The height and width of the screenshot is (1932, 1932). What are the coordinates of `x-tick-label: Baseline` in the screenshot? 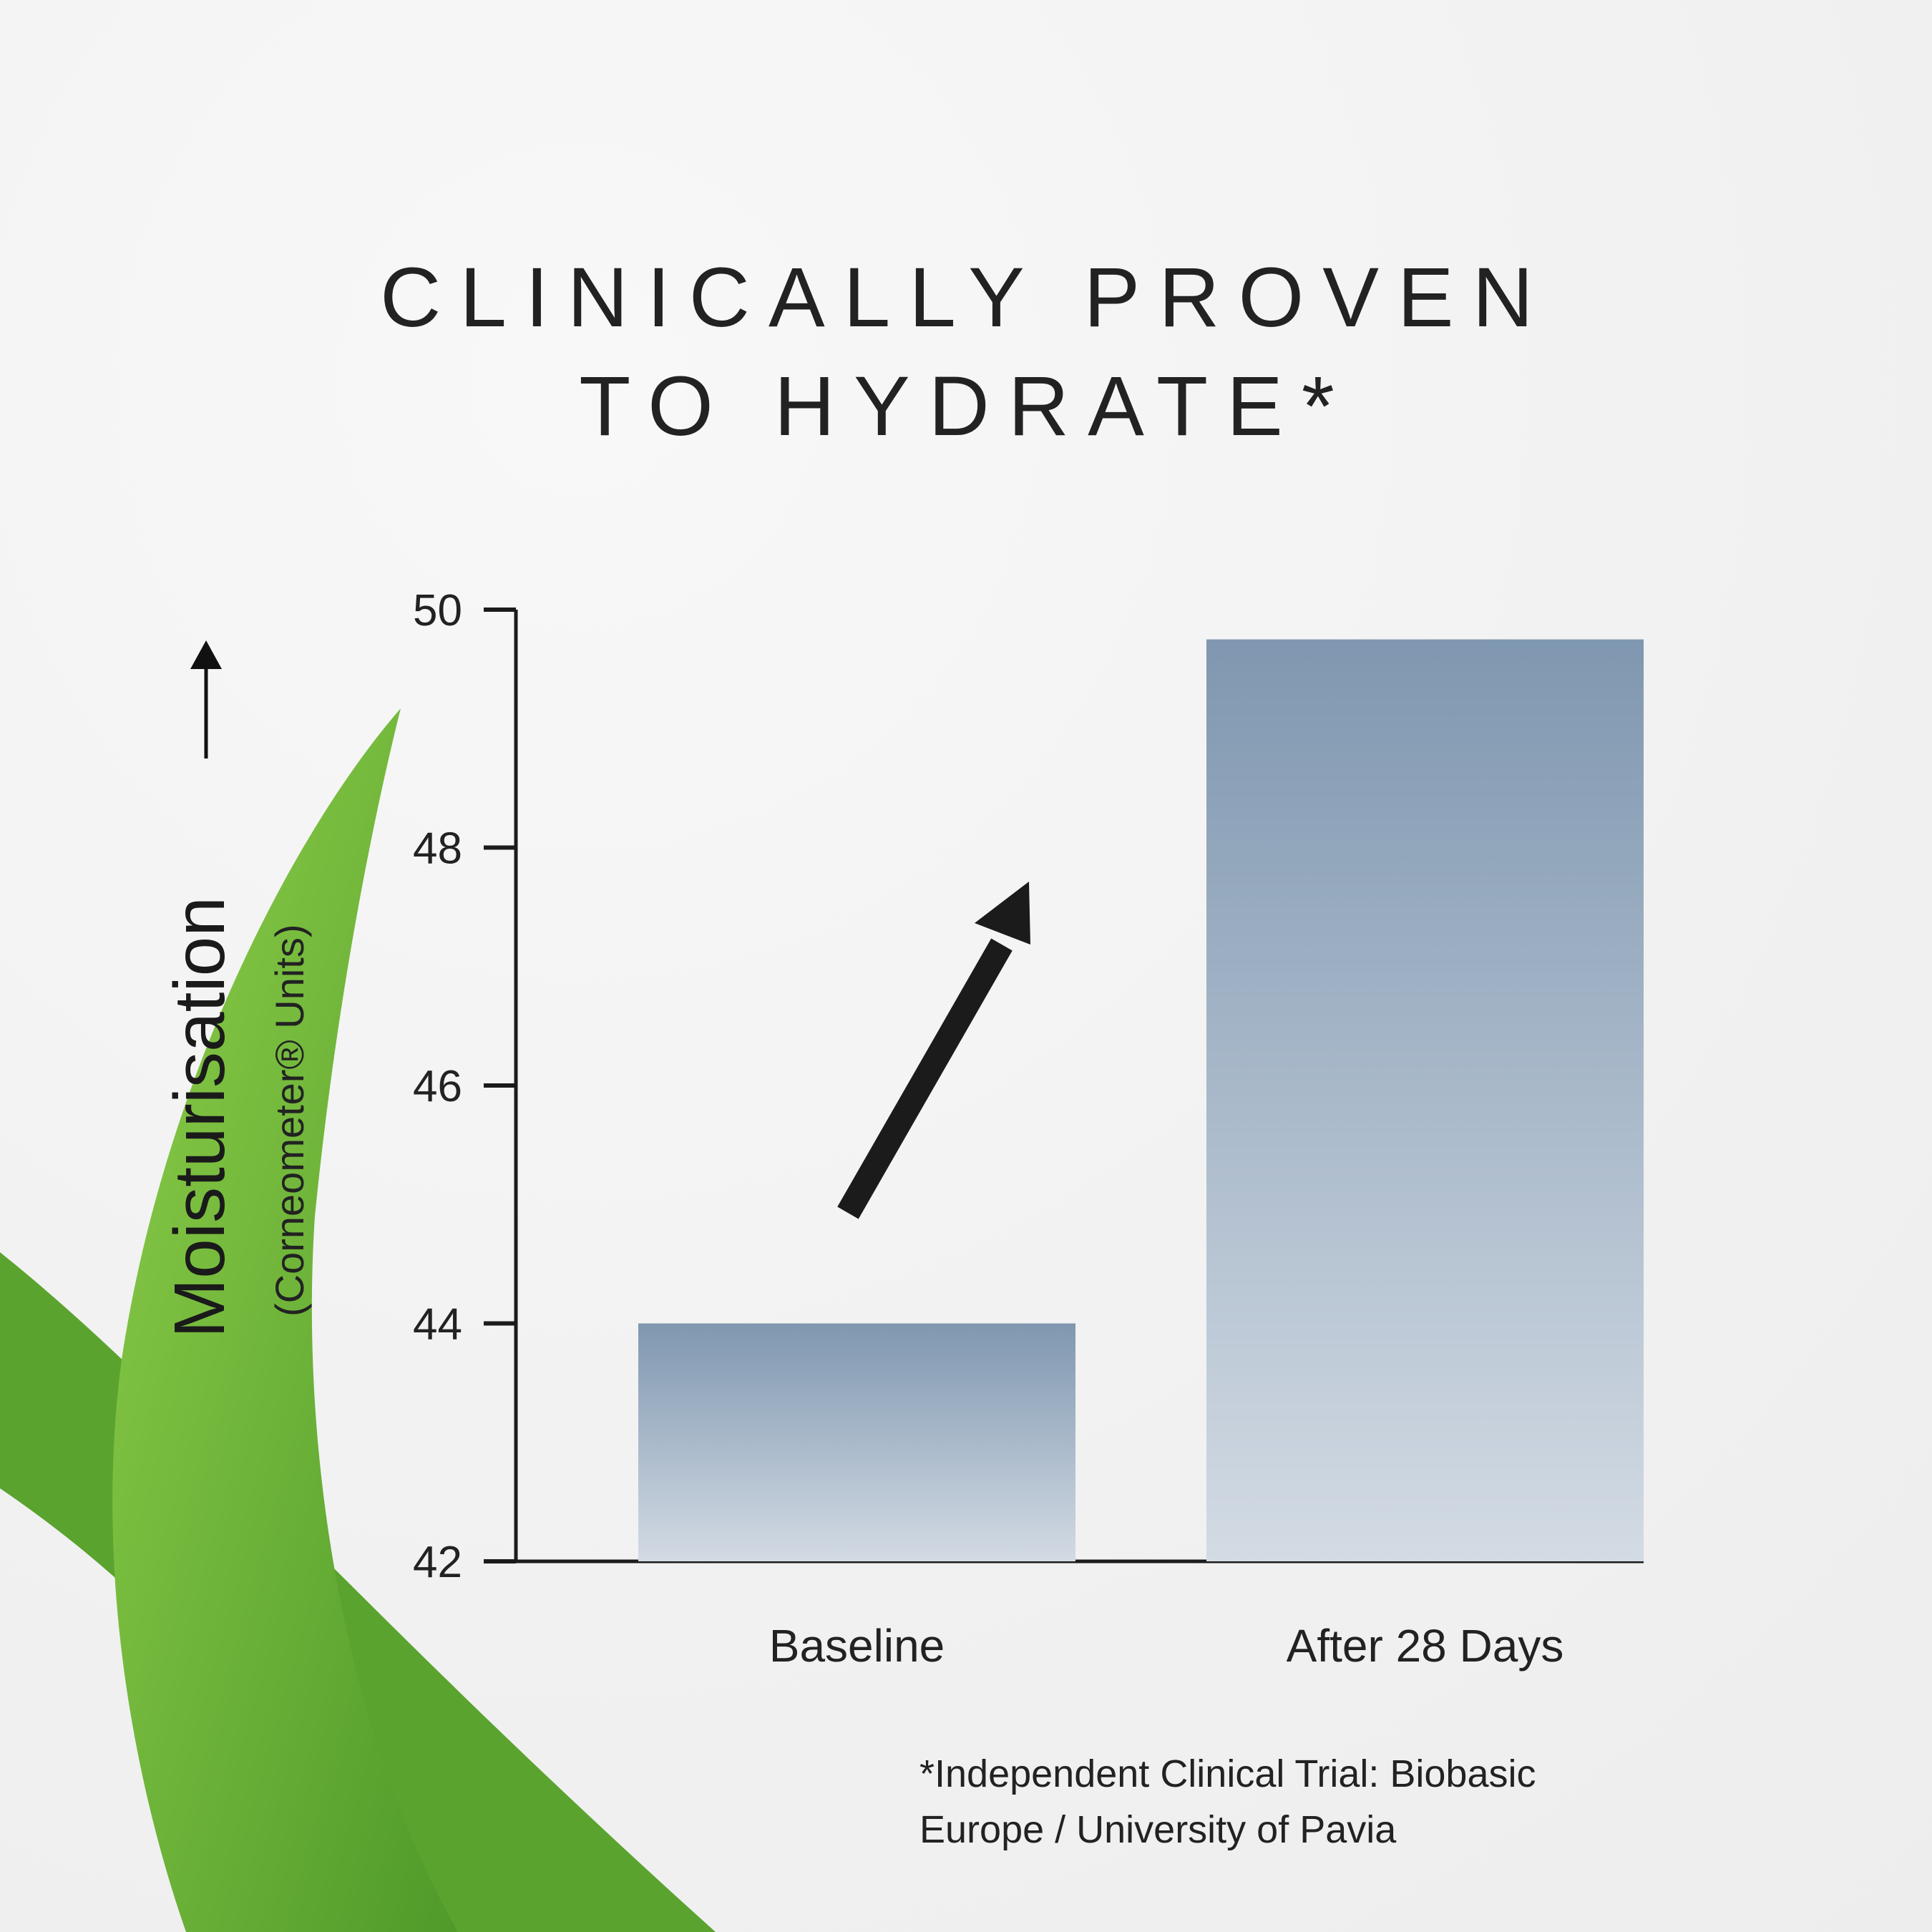 It's located at (857, 1646).